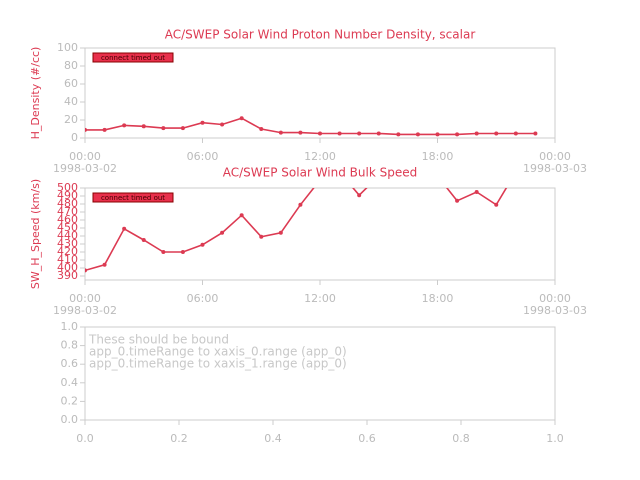 The width and height of the screenshot is (640, 480). I want to click on y-tick-label: 490, so click(67, 195).